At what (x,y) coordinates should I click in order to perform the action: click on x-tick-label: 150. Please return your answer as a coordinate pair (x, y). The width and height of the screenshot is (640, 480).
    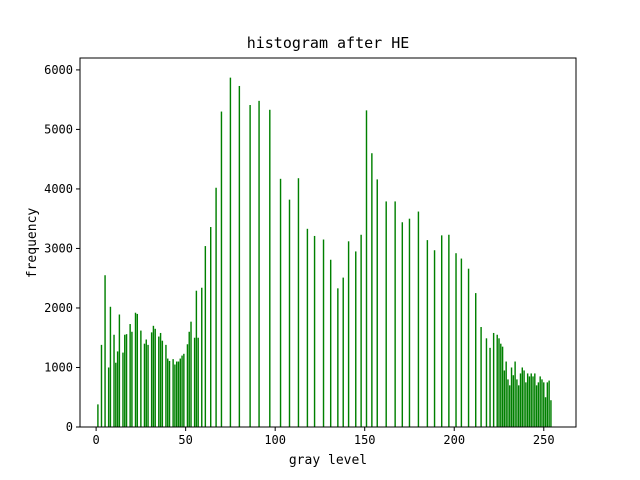
    Looking at the image, I should click on (365, 440).